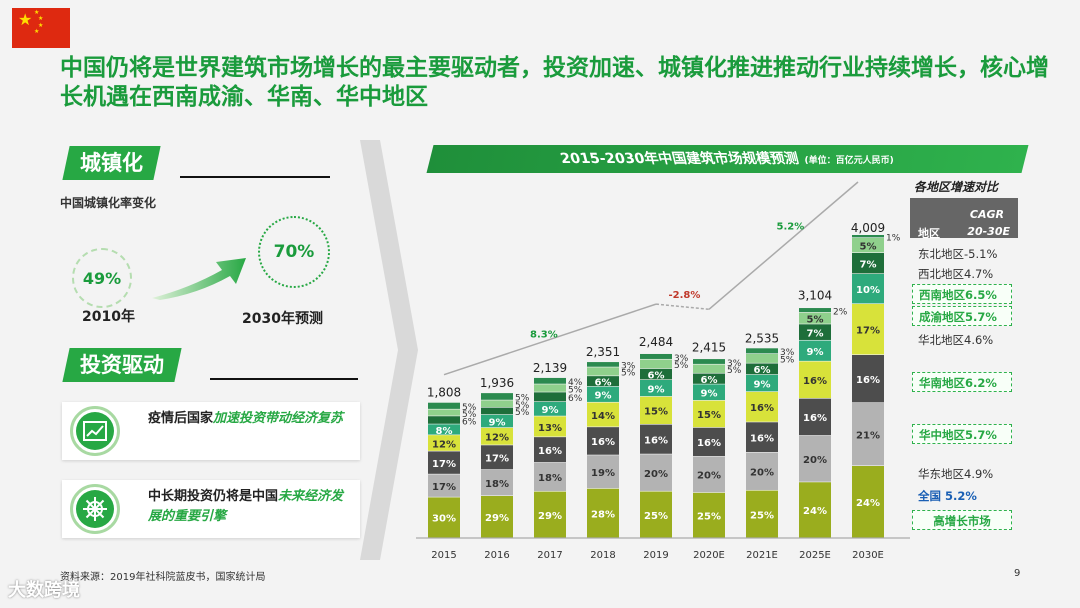 The image size is (1080, 608). What do you see at coordinates (815, 511) in the screenshot?
I see `segment-label: 24%` at bounding box center [815, 511].